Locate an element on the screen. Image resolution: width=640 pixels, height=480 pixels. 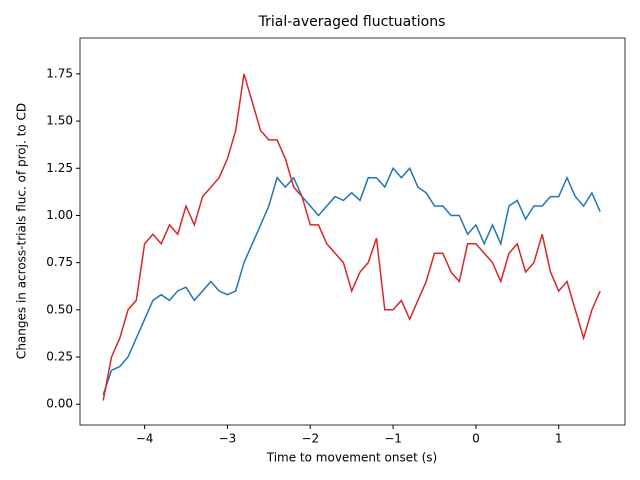
y-tick-label: 0.50 is located at coordinates (59, 309).